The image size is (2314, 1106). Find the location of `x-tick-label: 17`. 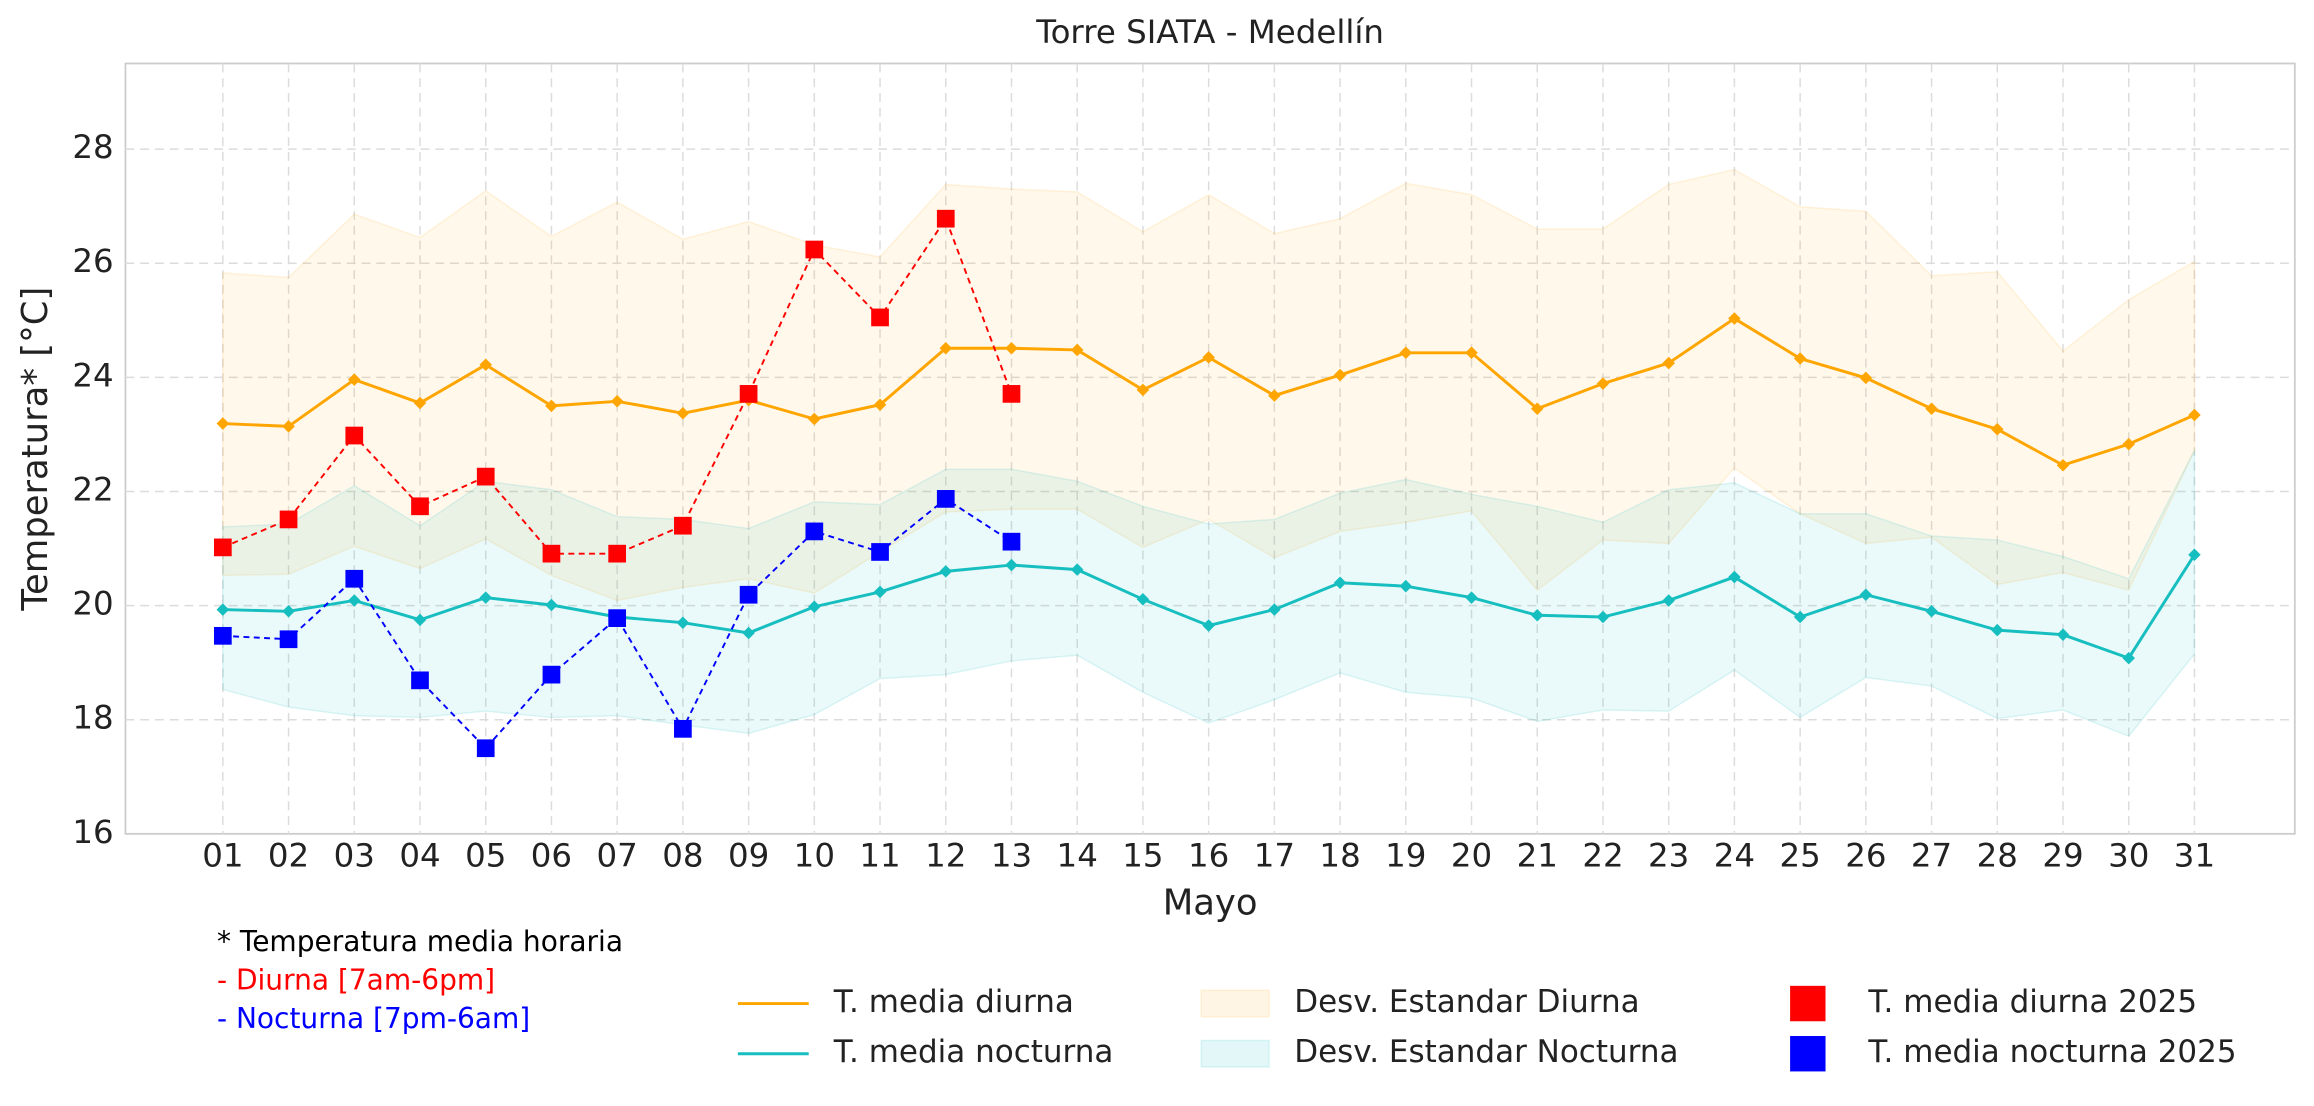

x-tick-label: 17 is located at coordinates (1274, 855).